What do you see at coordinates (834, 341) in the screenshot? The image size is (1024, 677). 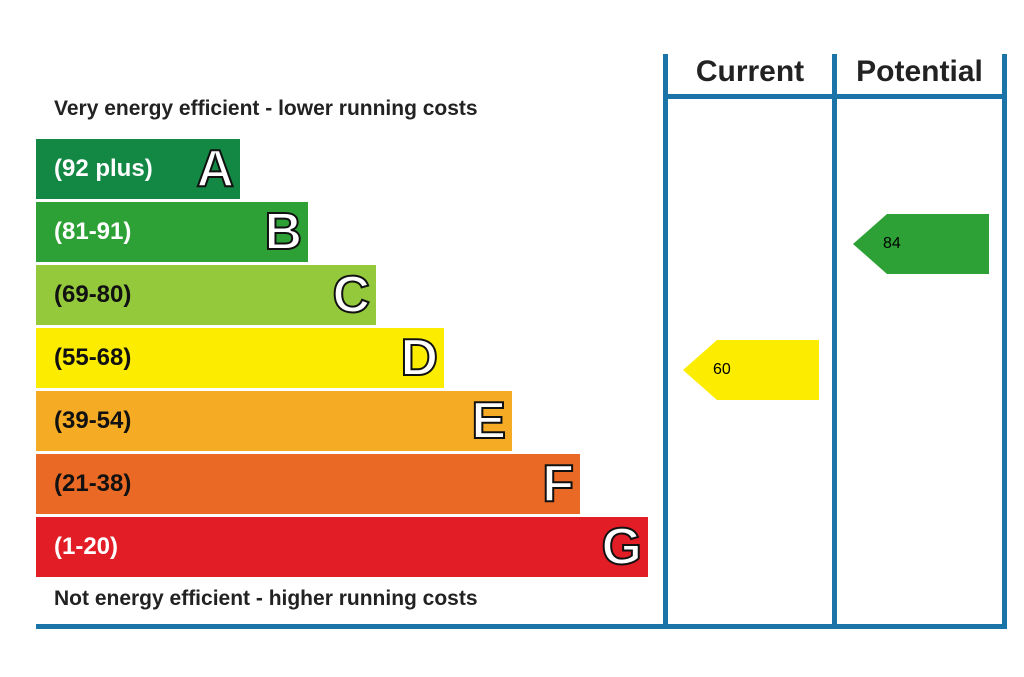 I see `frame-line-middle` at bounding box center [834, 341].